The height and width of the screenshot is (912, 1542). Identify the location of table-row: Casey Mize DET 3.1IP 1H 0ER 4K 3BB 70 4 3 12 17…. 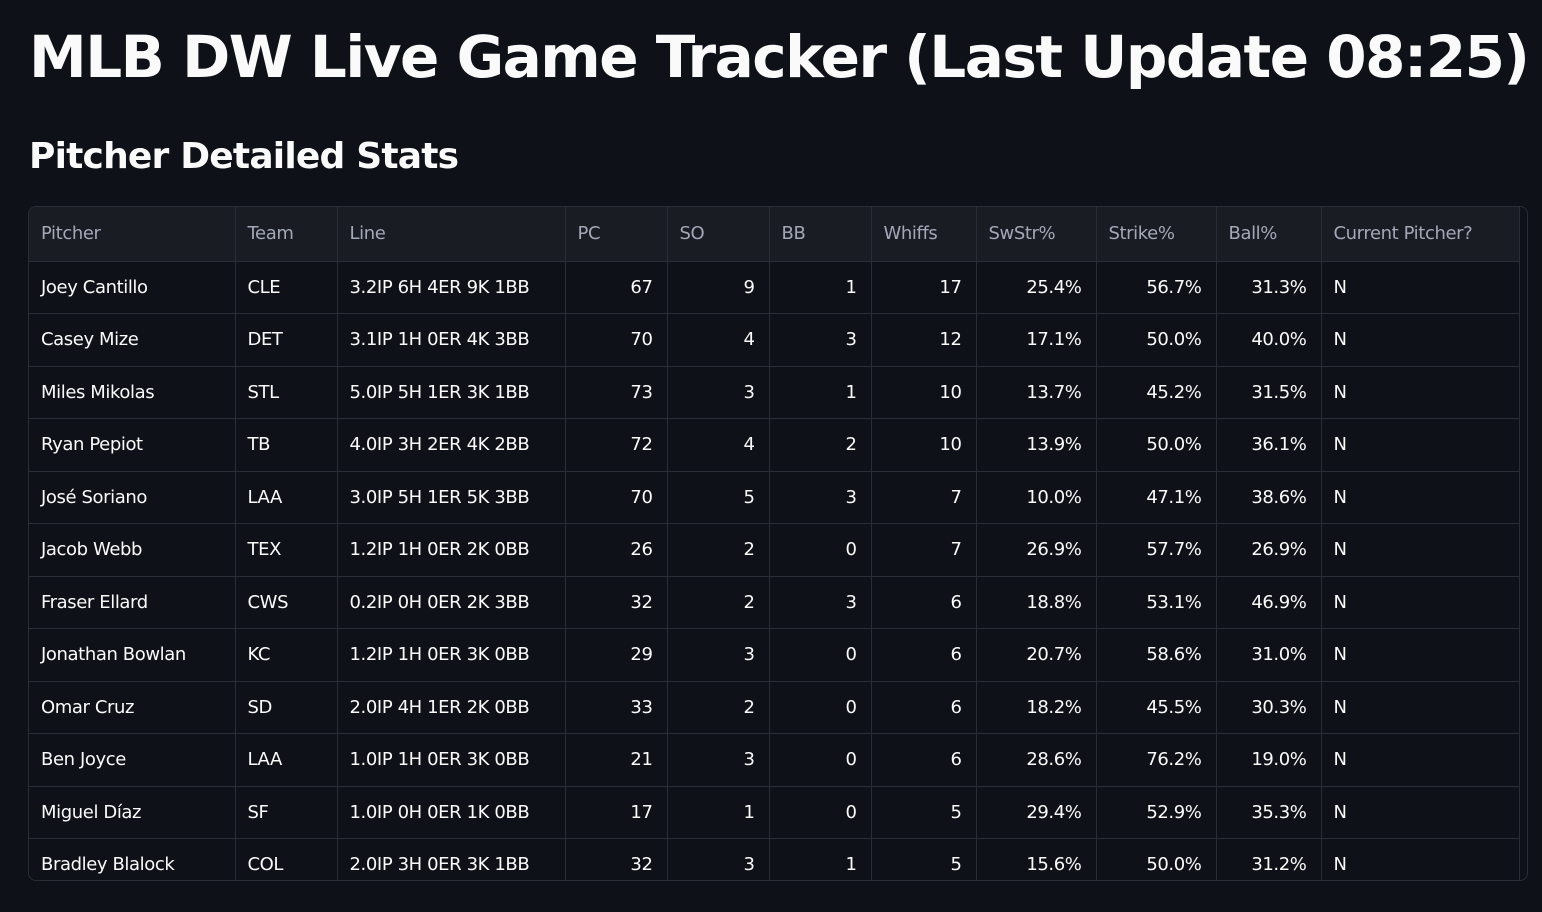
(774, 340).